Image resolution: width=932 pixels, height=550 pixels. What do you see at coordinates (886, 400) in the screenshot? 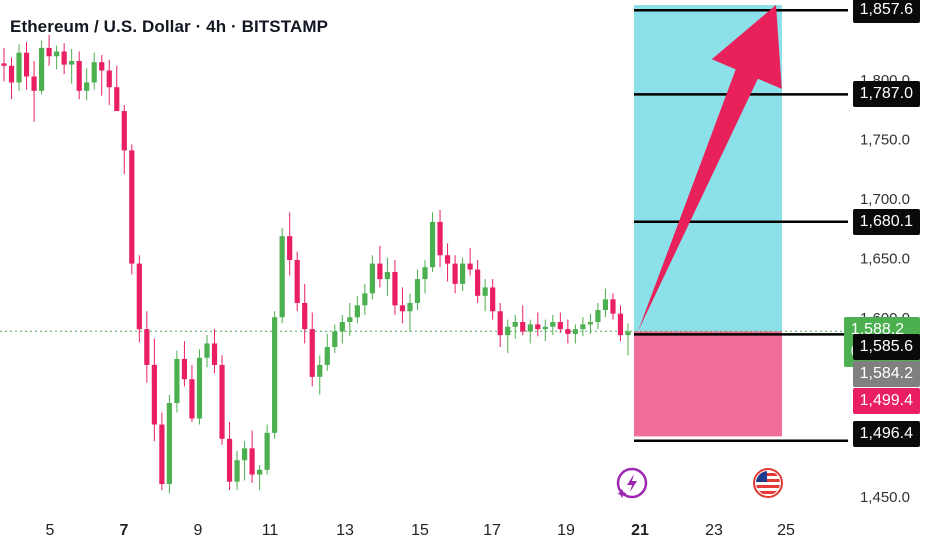
I see `price-tag: 1,499.4` at bounding box center [886, 400].